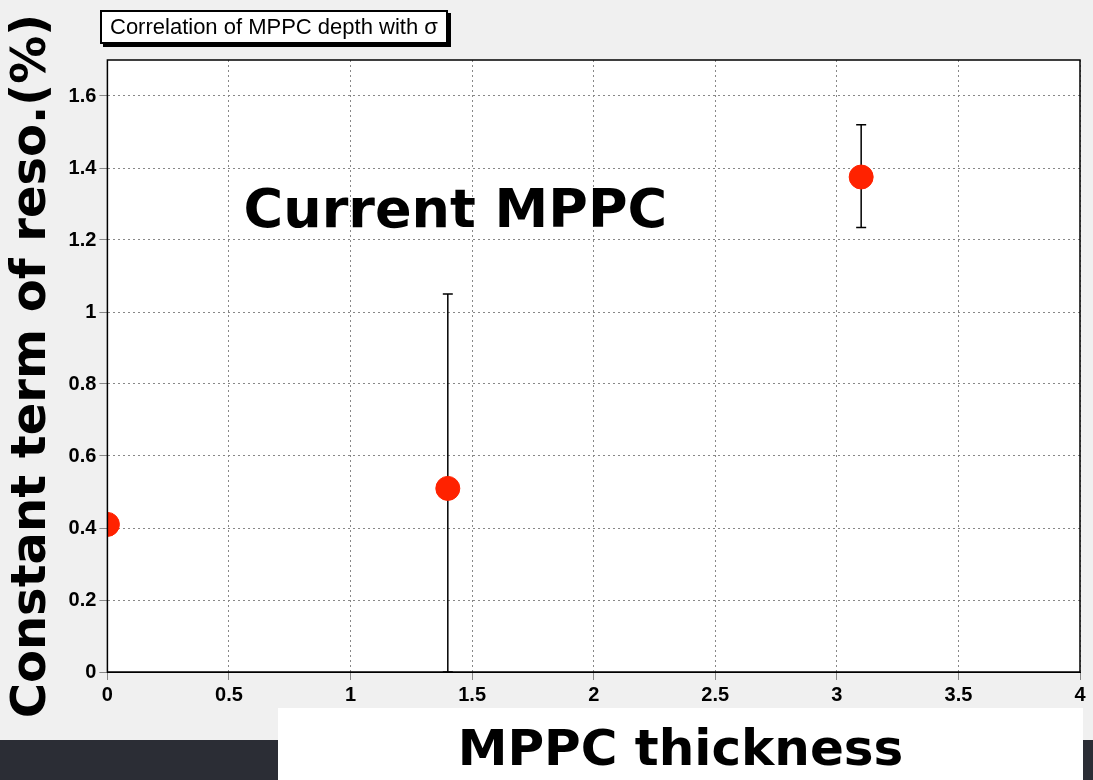 The width and height of the screenshot is (1093, 780). I want to click on annotation: Current MPPC, so click(455, 209).